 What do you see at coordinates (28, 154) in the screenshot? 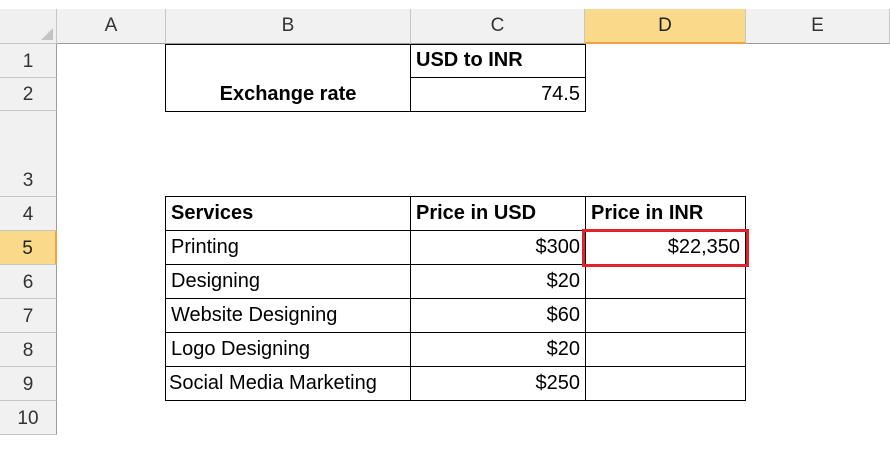
I see `row-header-3: 3` at bounding box center [28, 154].